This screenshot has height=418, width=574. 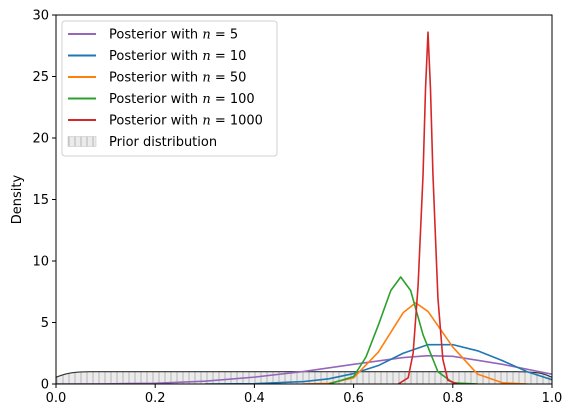 I want to click on y-tick-label: 15, so click(x=40, y=200).